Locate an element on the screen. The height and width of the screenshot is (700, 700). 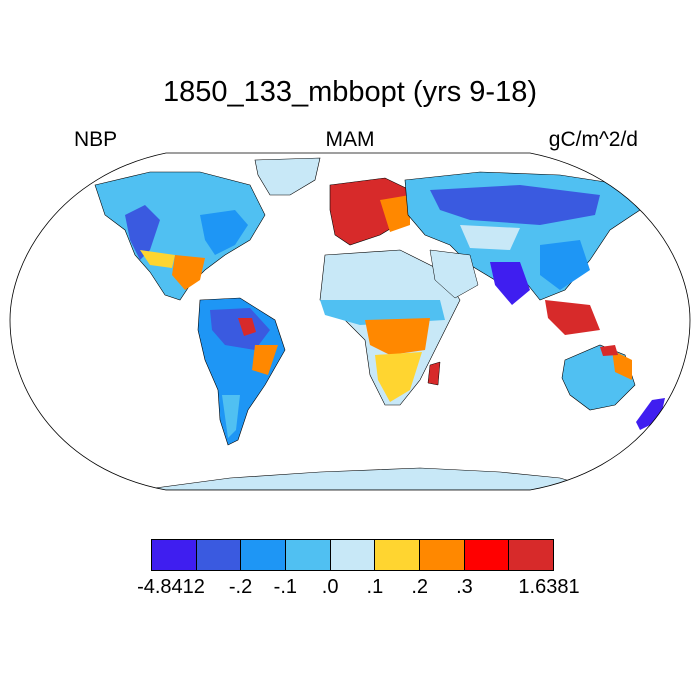
central-africa is located at coordinates (397, 336).